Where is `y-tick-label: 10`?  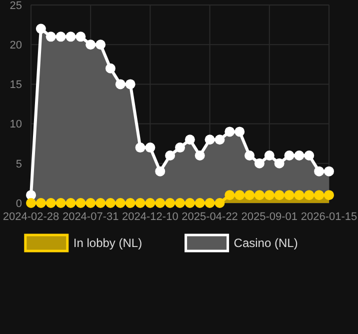 y-tick-label: 10 is located at coordinates (16, 124).